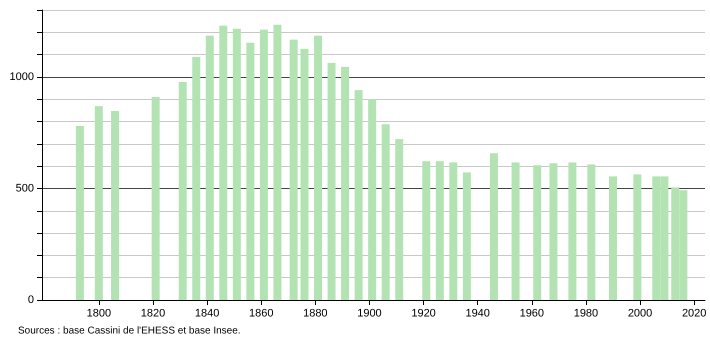 This screenshot has height=340, width=710. What do you see at coordinates (532, 314) in the screenshot?
I see `x-tick-label: 1960` at bounding box center [532, 314].